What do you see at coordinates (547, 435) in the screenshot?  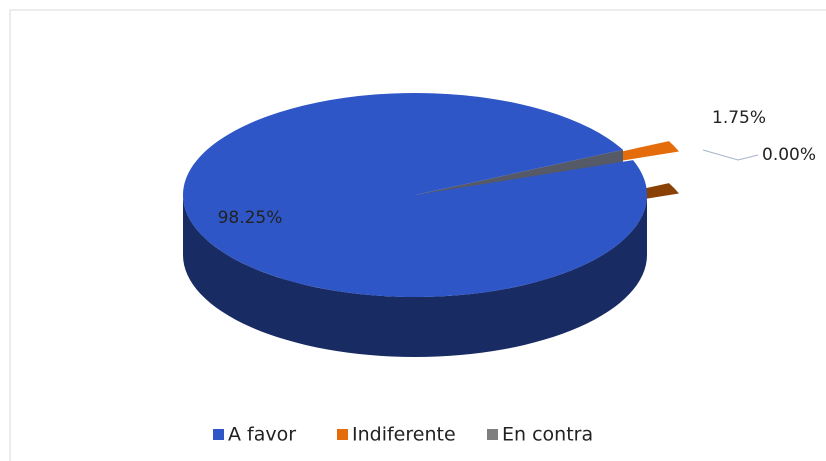 I see `legend-label: En contra` at bounding box center [547, 435].